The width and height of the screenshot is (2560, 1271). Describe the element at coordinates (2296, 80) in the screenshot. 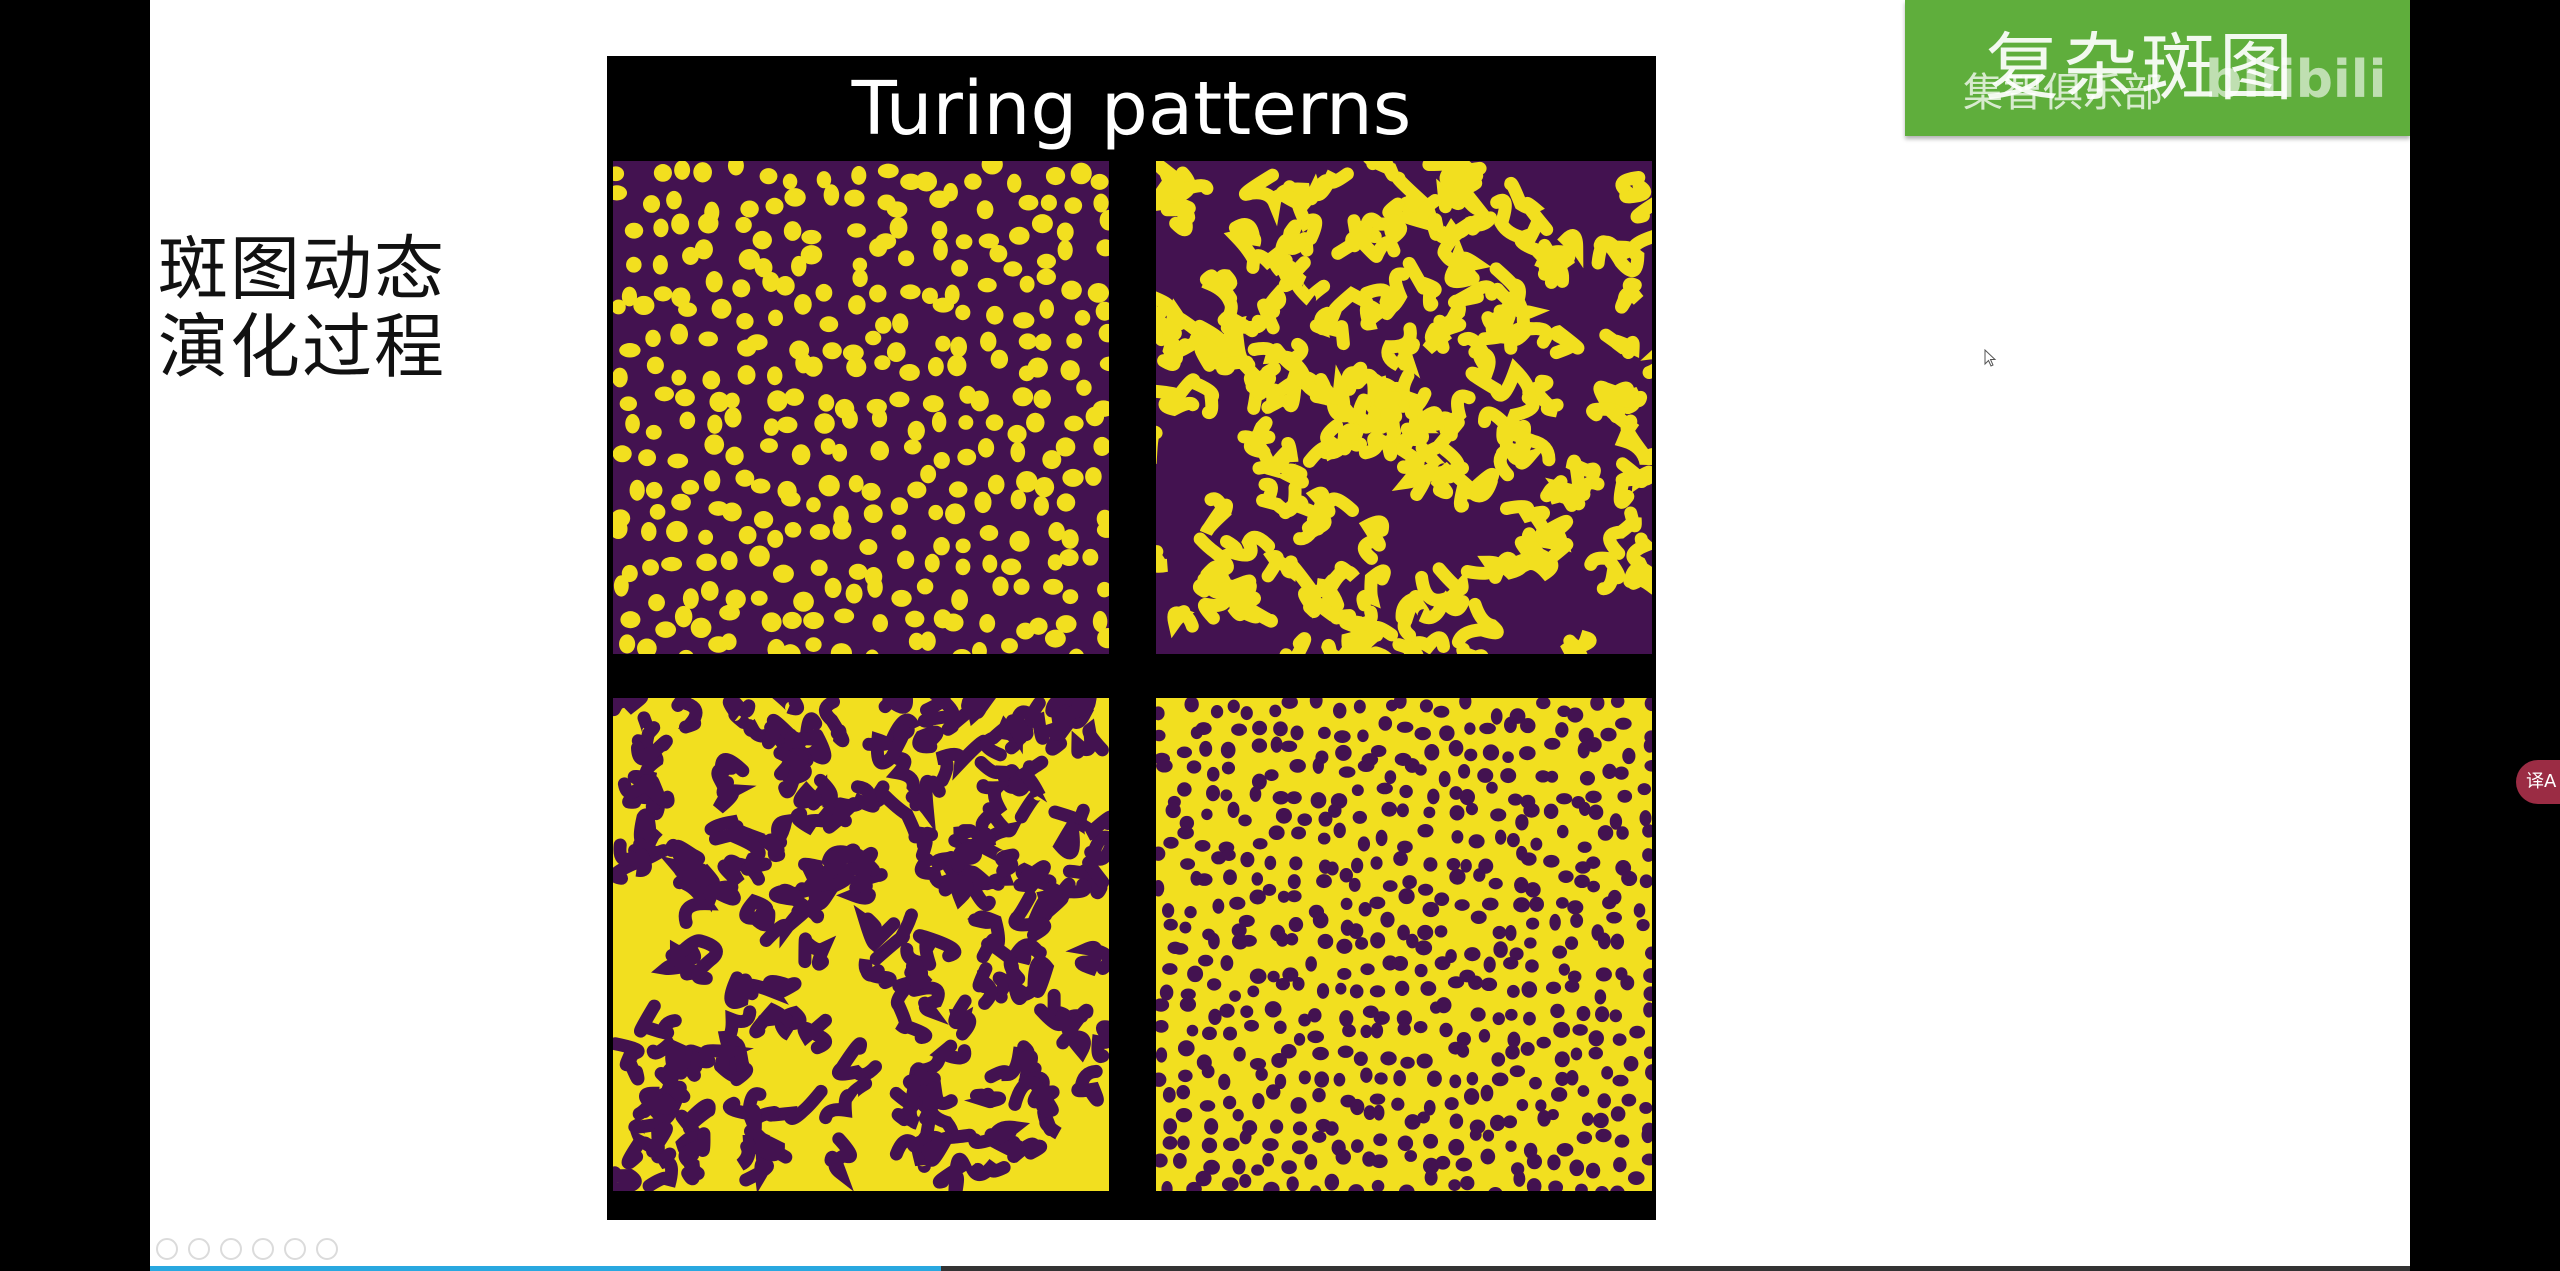

I see `bilibili-logo: bilibili` at that location.